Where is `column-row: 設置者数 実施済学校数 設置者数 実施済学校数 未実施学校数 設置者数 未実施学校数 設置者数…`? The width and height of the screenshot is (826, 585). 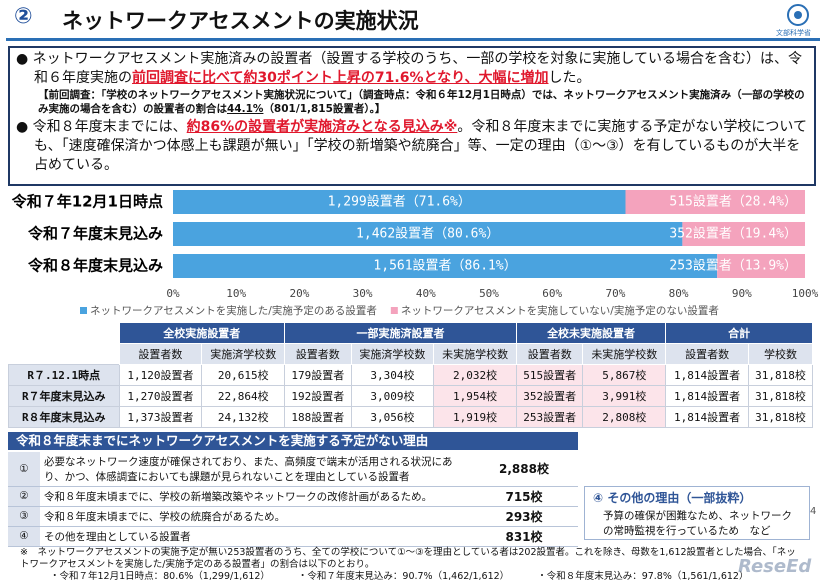
column-row: 設置者数 実施済学校数 設置者数 実施済学校数 未実施学校数 設置者数 未実施学校数 設置者数… is located at coordinates (410, 354).